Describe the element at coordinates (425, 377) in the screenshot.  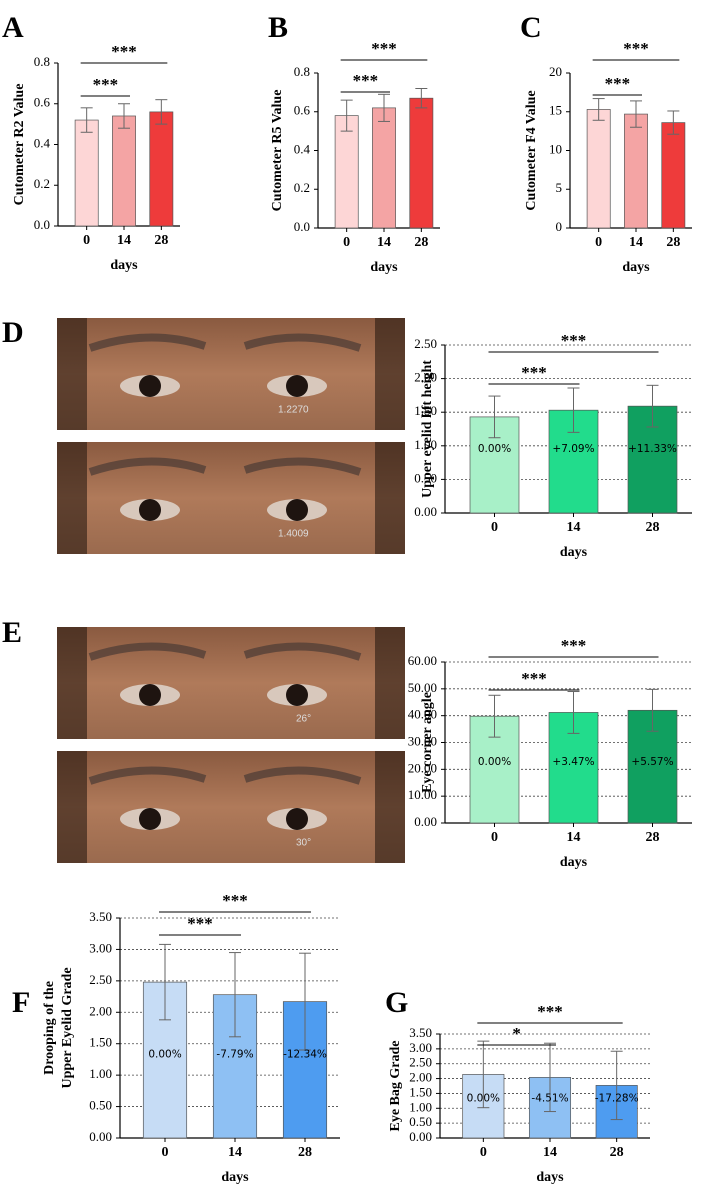
I see `y-tick-label: 2.00` at that location.